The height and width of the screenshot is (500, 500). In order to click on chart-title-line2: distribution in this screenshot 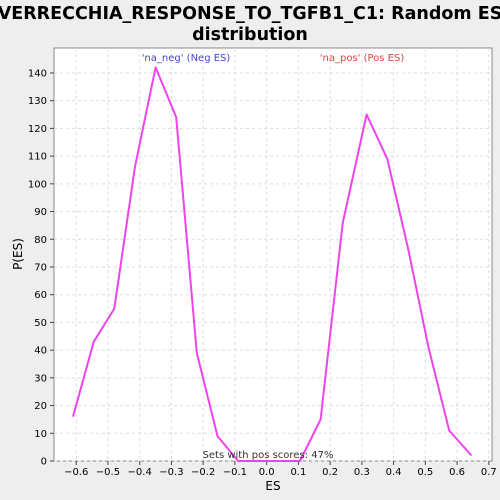, I will do `click(250, 35)`.